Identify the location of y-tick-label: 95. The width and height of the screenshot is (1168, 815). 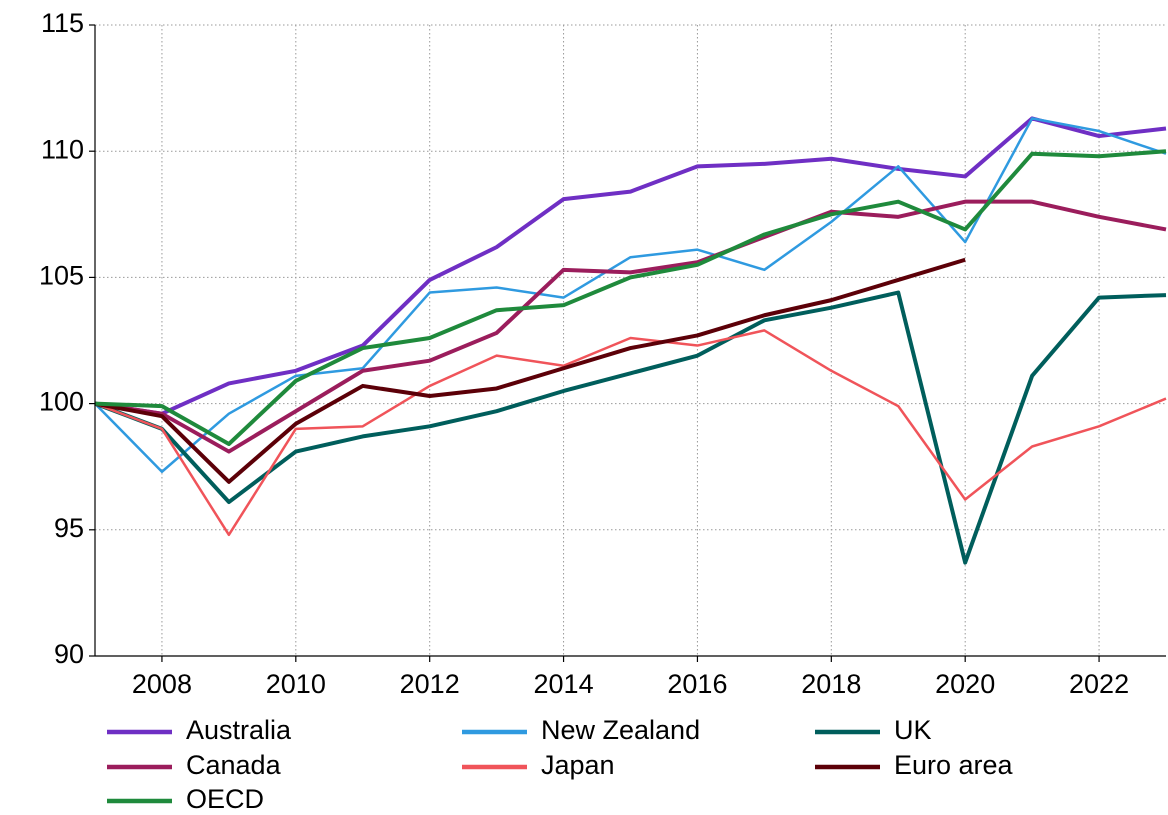
(69, 528).